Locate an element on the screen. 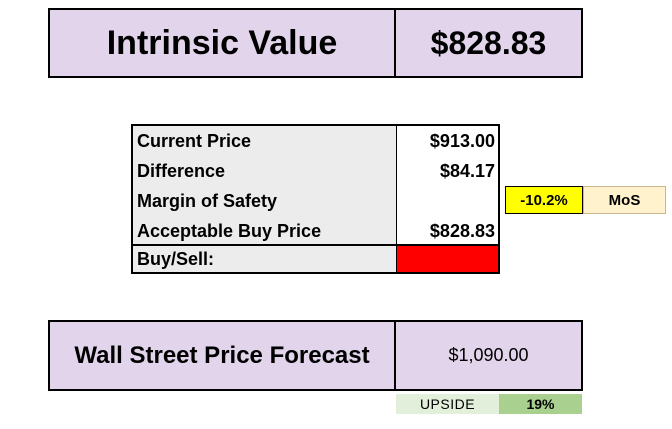 Image resolution: width=672 pixels, height=429 pixels. intrinsic-value-amount: $828.83 is located at coordinates (488, 43).